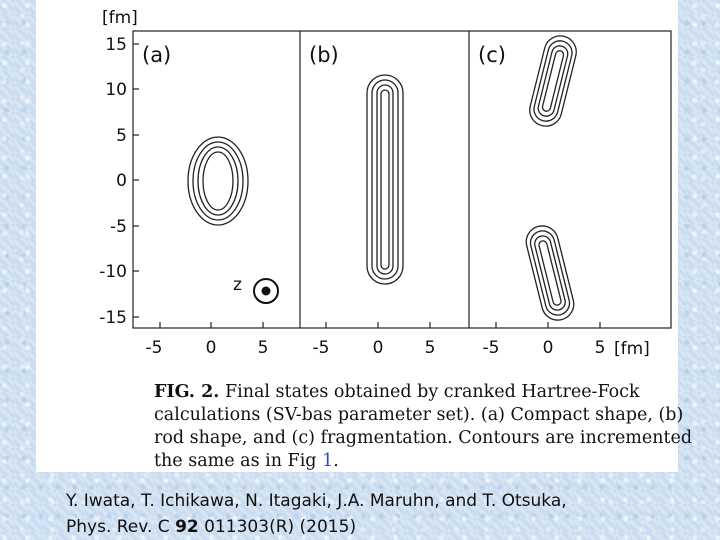 The width and height of the screenshot is (720, 540). I want to click on y-tick-label: -5, so click(118, 227).